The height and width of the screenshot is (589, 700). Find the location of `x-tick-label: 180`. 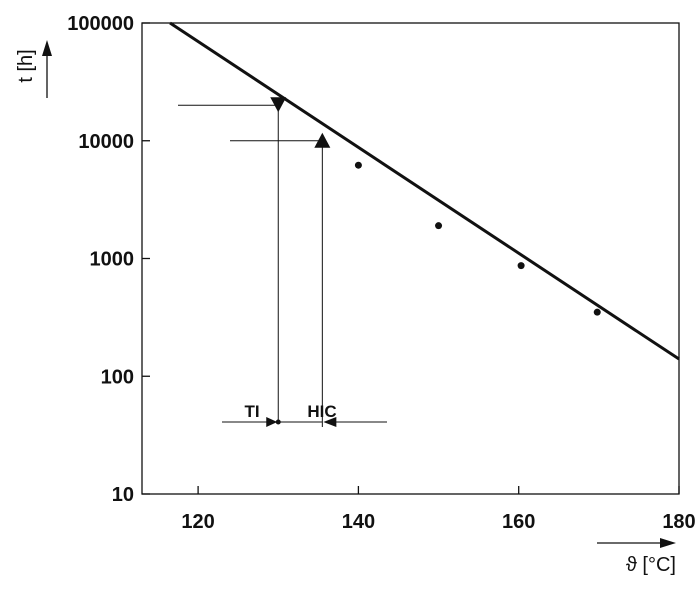

x-tick-label: 180 is located at coordinates (678, 522).